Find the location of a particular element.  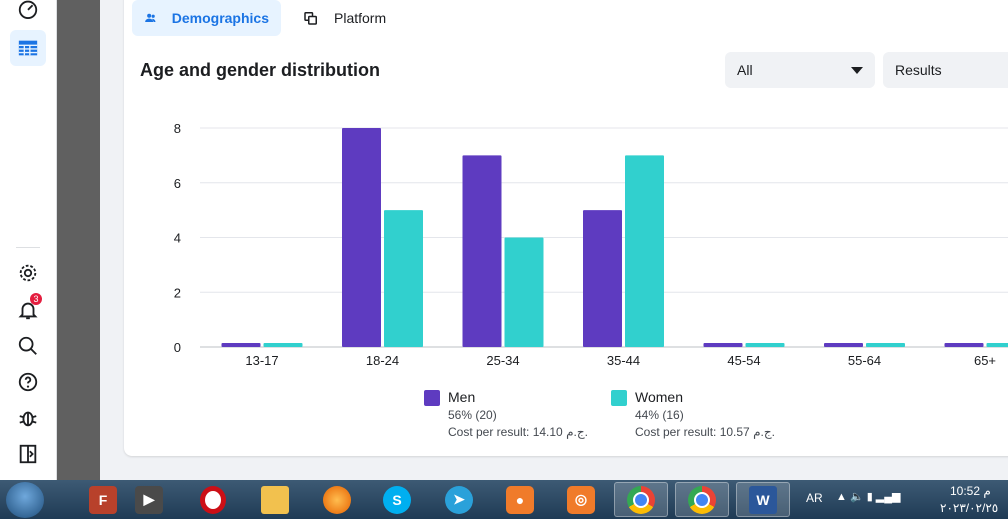

bug-icon is located at coordinates (28, 418).